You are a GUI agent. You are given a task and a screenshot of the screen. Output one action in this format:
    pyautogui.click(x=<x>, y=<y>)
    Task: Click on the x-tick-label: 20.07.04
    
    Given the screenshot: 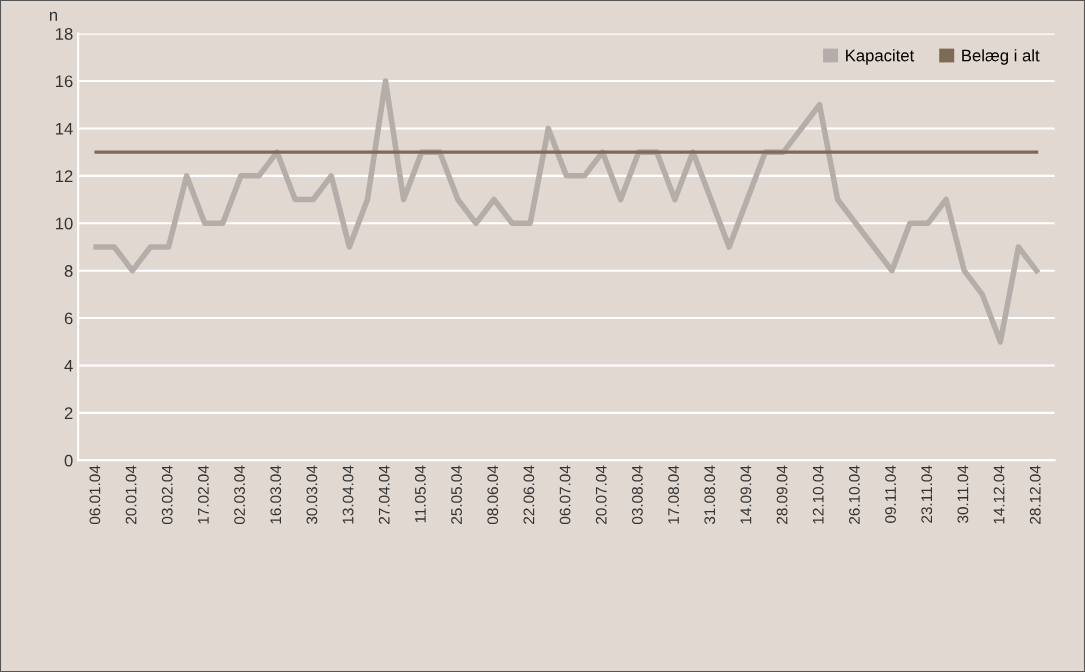 What is the action you would take?
    pyautogui.click(x=601, y=494)
    